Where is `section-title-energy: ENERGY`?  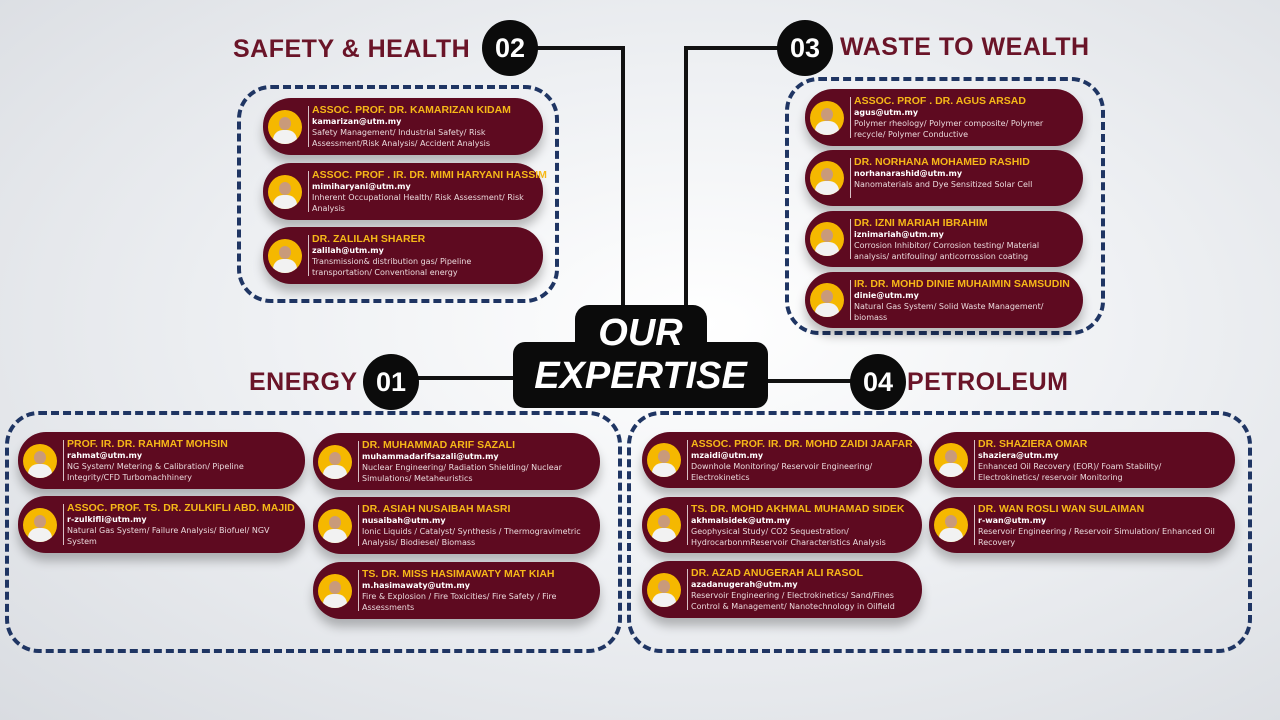 section-title-energy: ENERGY is located at coordinates (303, 382).